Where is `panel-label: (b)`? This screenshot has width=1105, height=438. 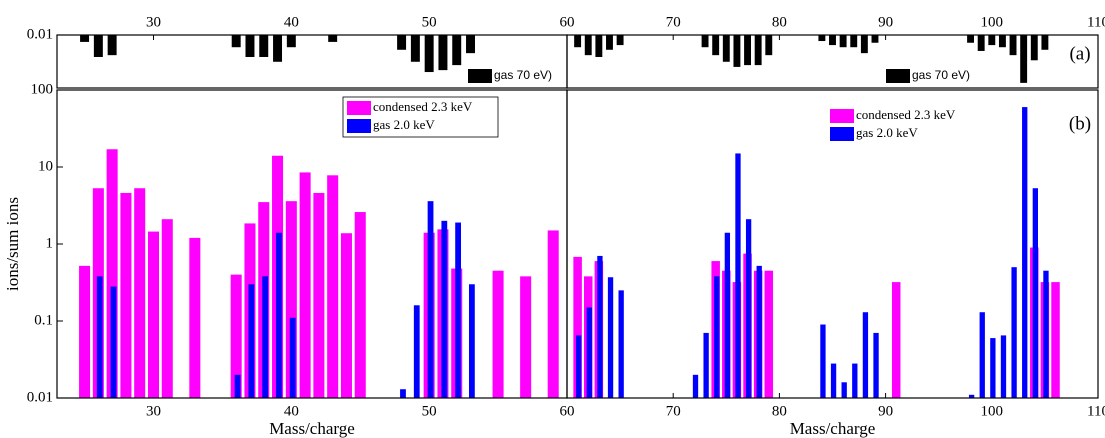 panel-label: (b) is located at coordinates (1080, 123).